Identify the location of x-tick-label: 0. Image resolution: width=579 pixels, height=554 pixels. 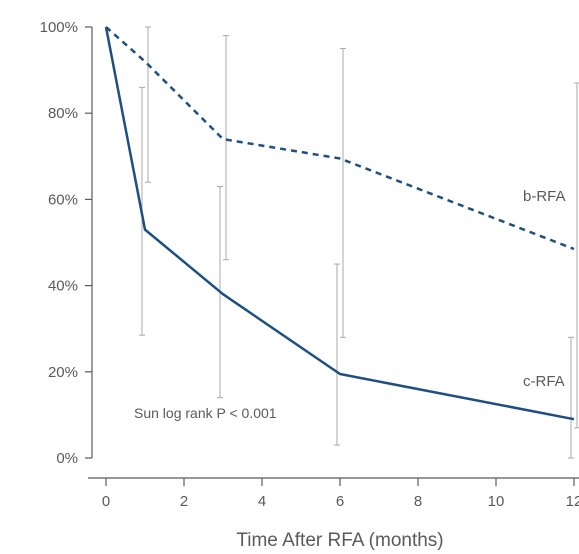
(106, 501).